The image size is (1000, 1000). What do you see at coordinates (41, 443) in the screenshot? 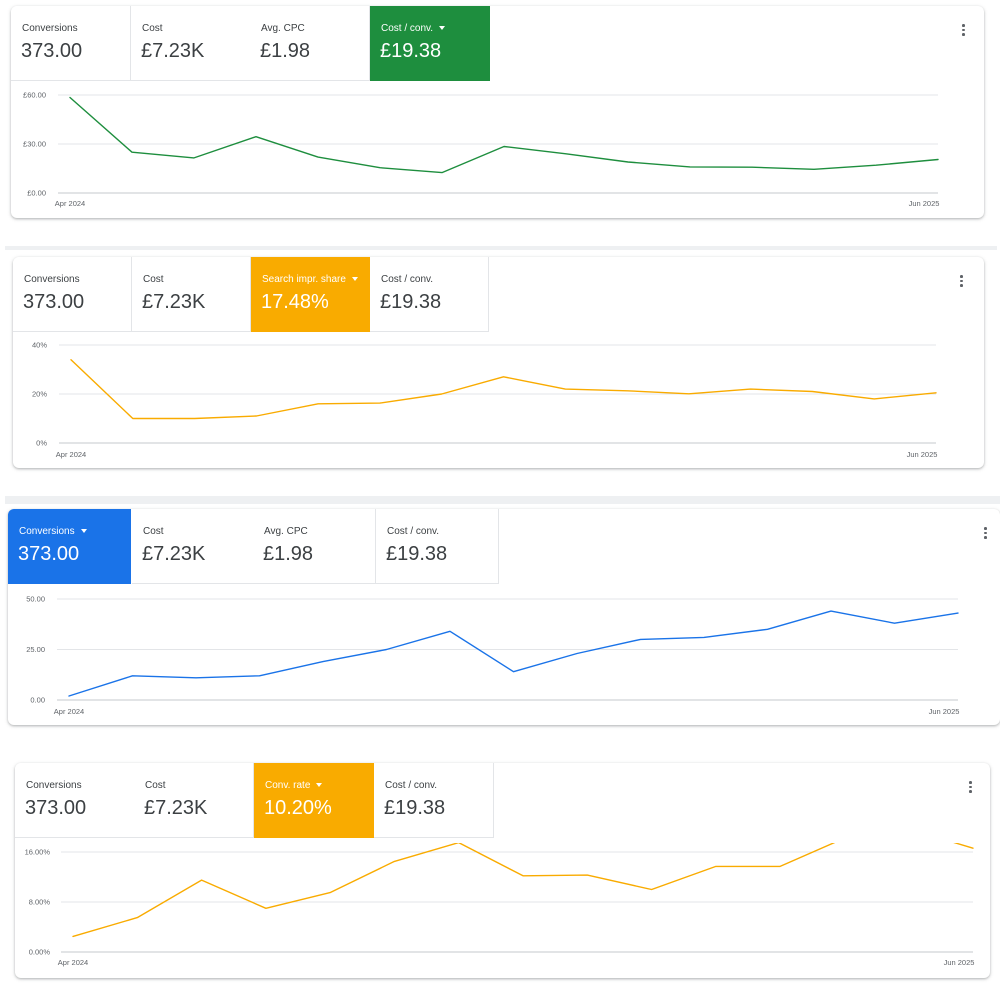
I see `y-tick-label: 0%` at bounding box center [41, 443].